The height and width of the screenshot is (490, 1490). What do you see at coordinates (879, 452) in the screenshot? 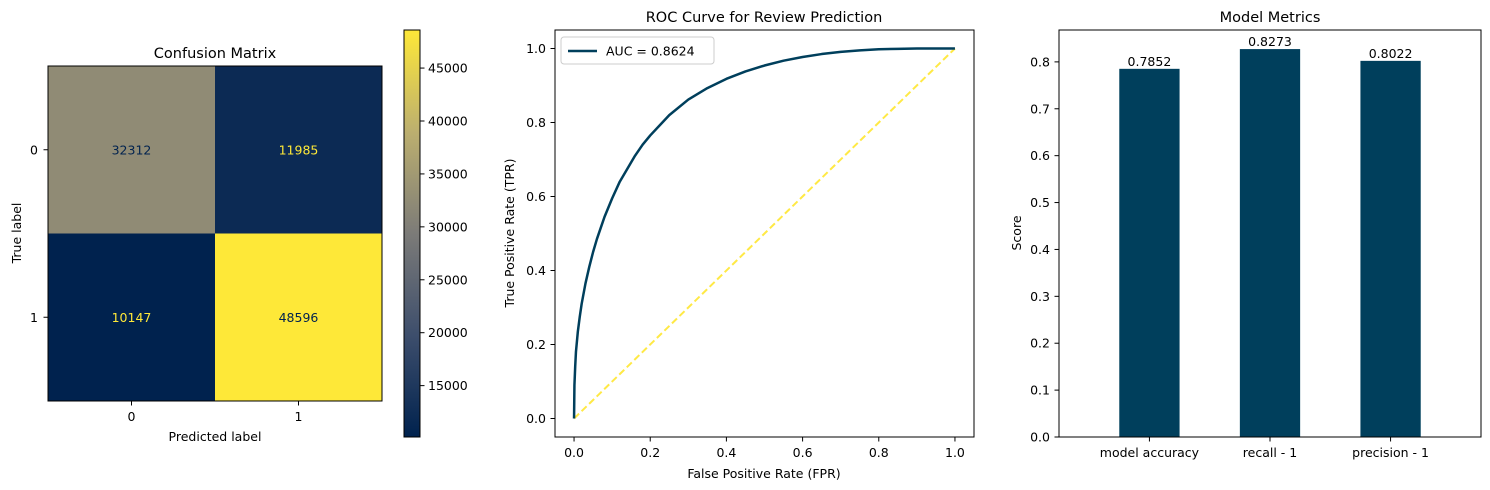
I see `roc-xtick-label: 0.8` at bounding box center [879, 452].